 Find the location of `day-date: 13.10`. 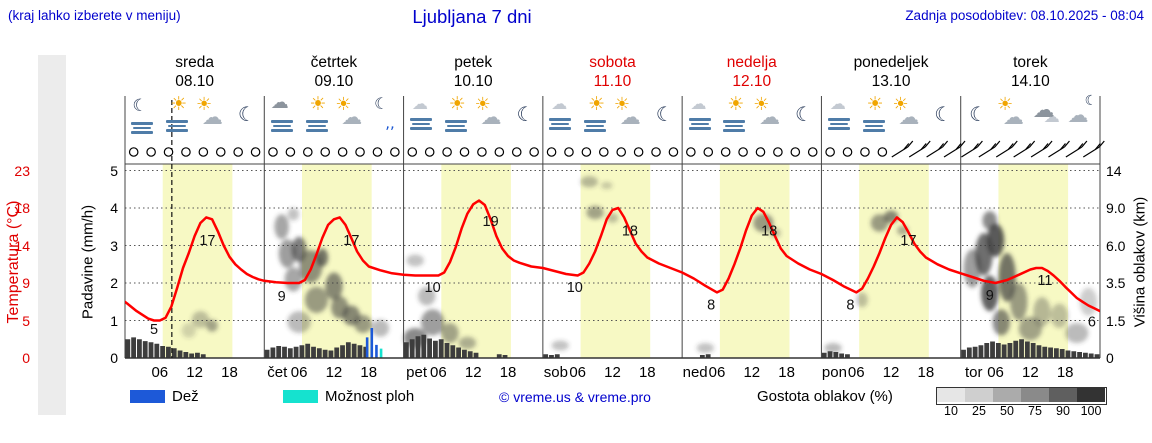

day-date: 13.10 is located at coordinates (891, 81).